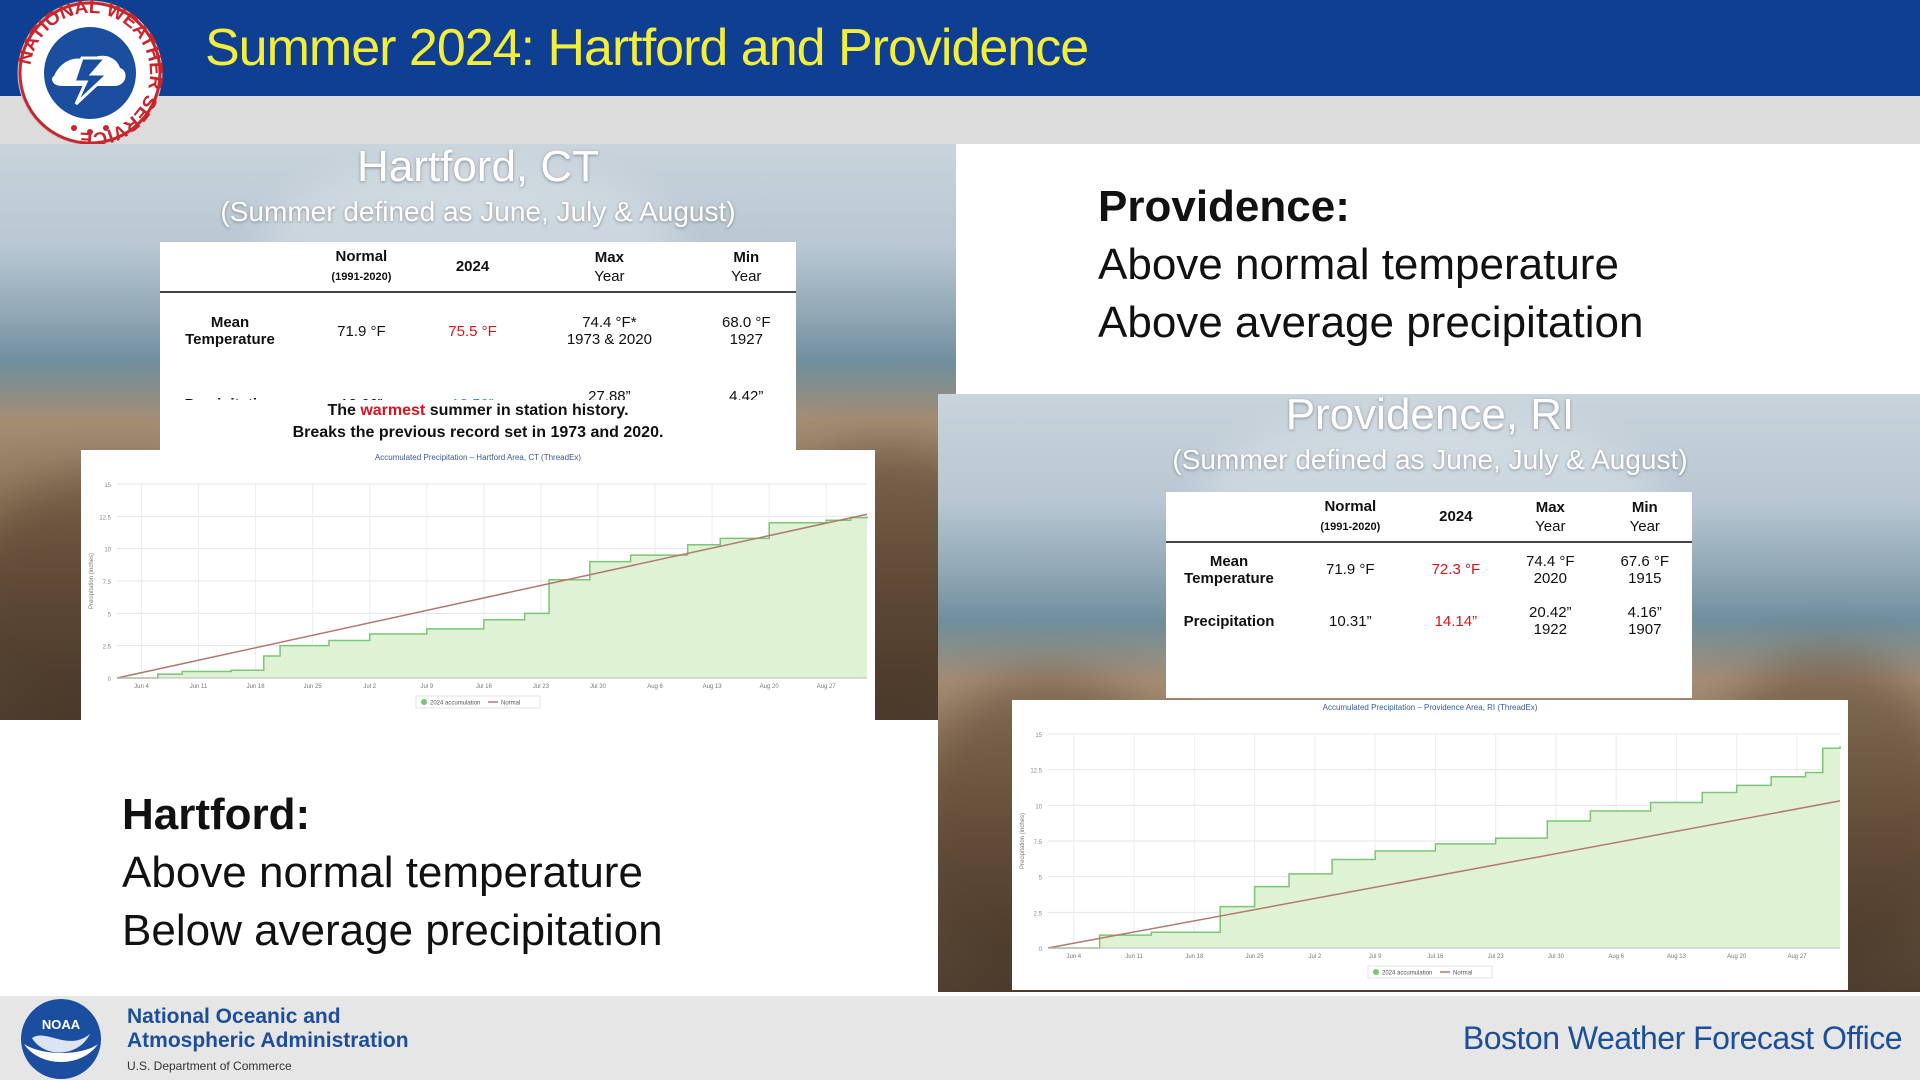  Describe the element at coordinates (1645, 569) in the screenshot. I see `cell-min: 67.6 °F 1915` at that location.